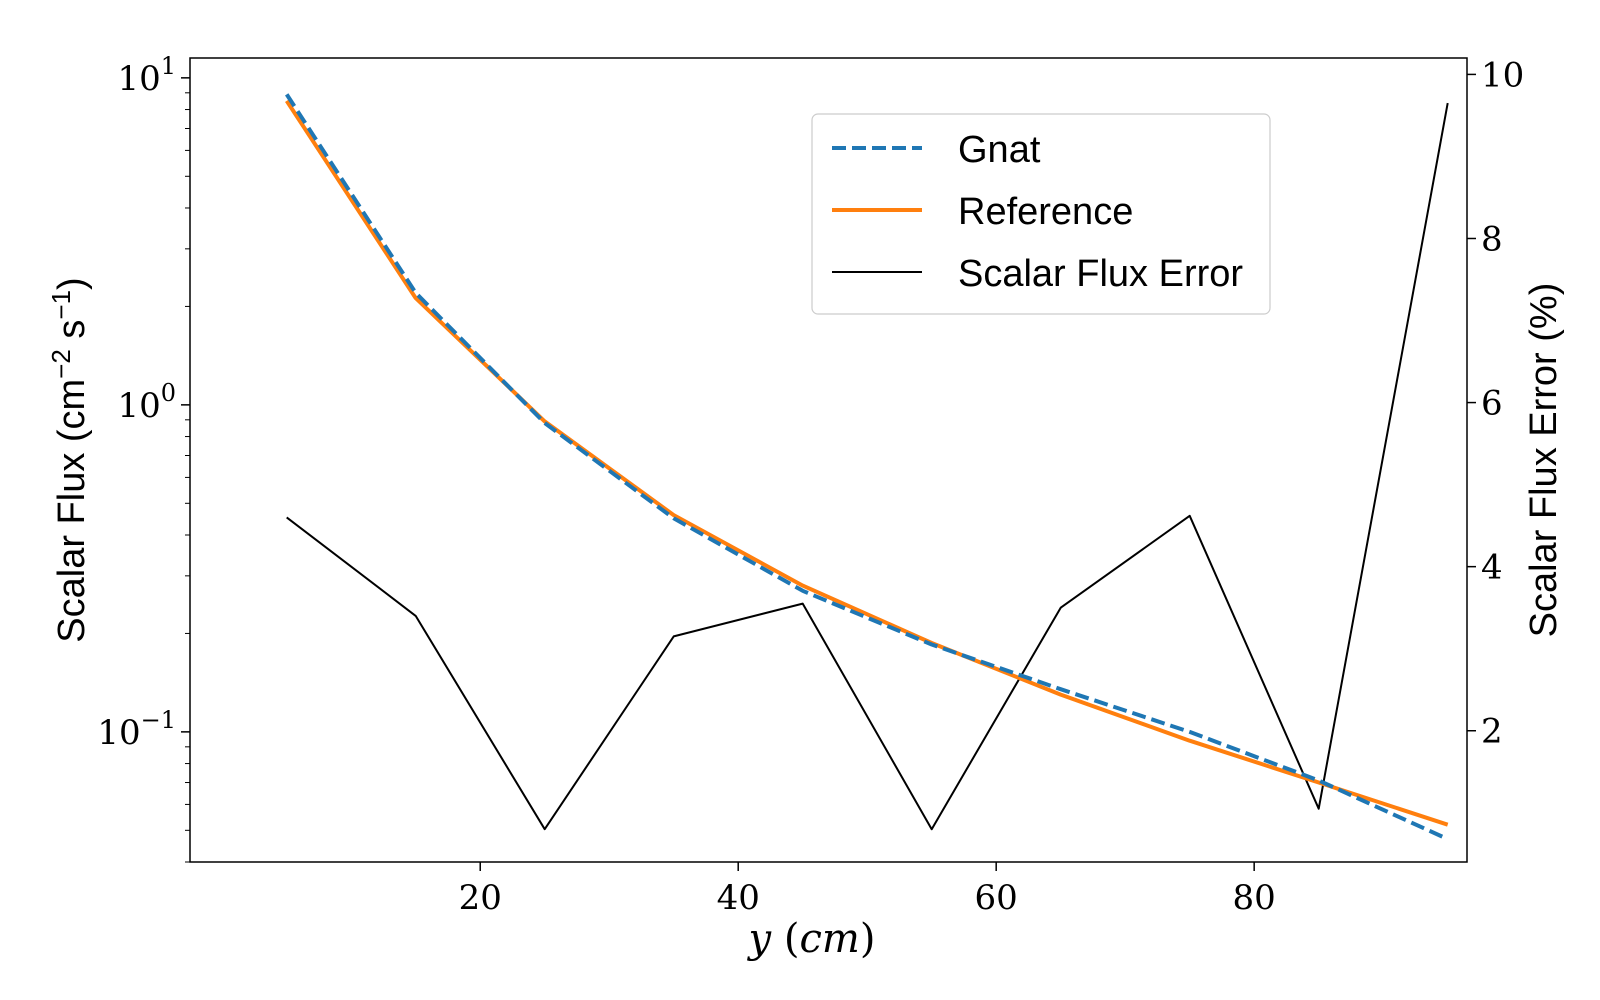 This screenshot has height=1000, width=1600. What do you see at coordinates (1100, 274) in the screenshot?
I see `legend-label-error: Scalar Flux Error` at bounding box center [1100, 274].